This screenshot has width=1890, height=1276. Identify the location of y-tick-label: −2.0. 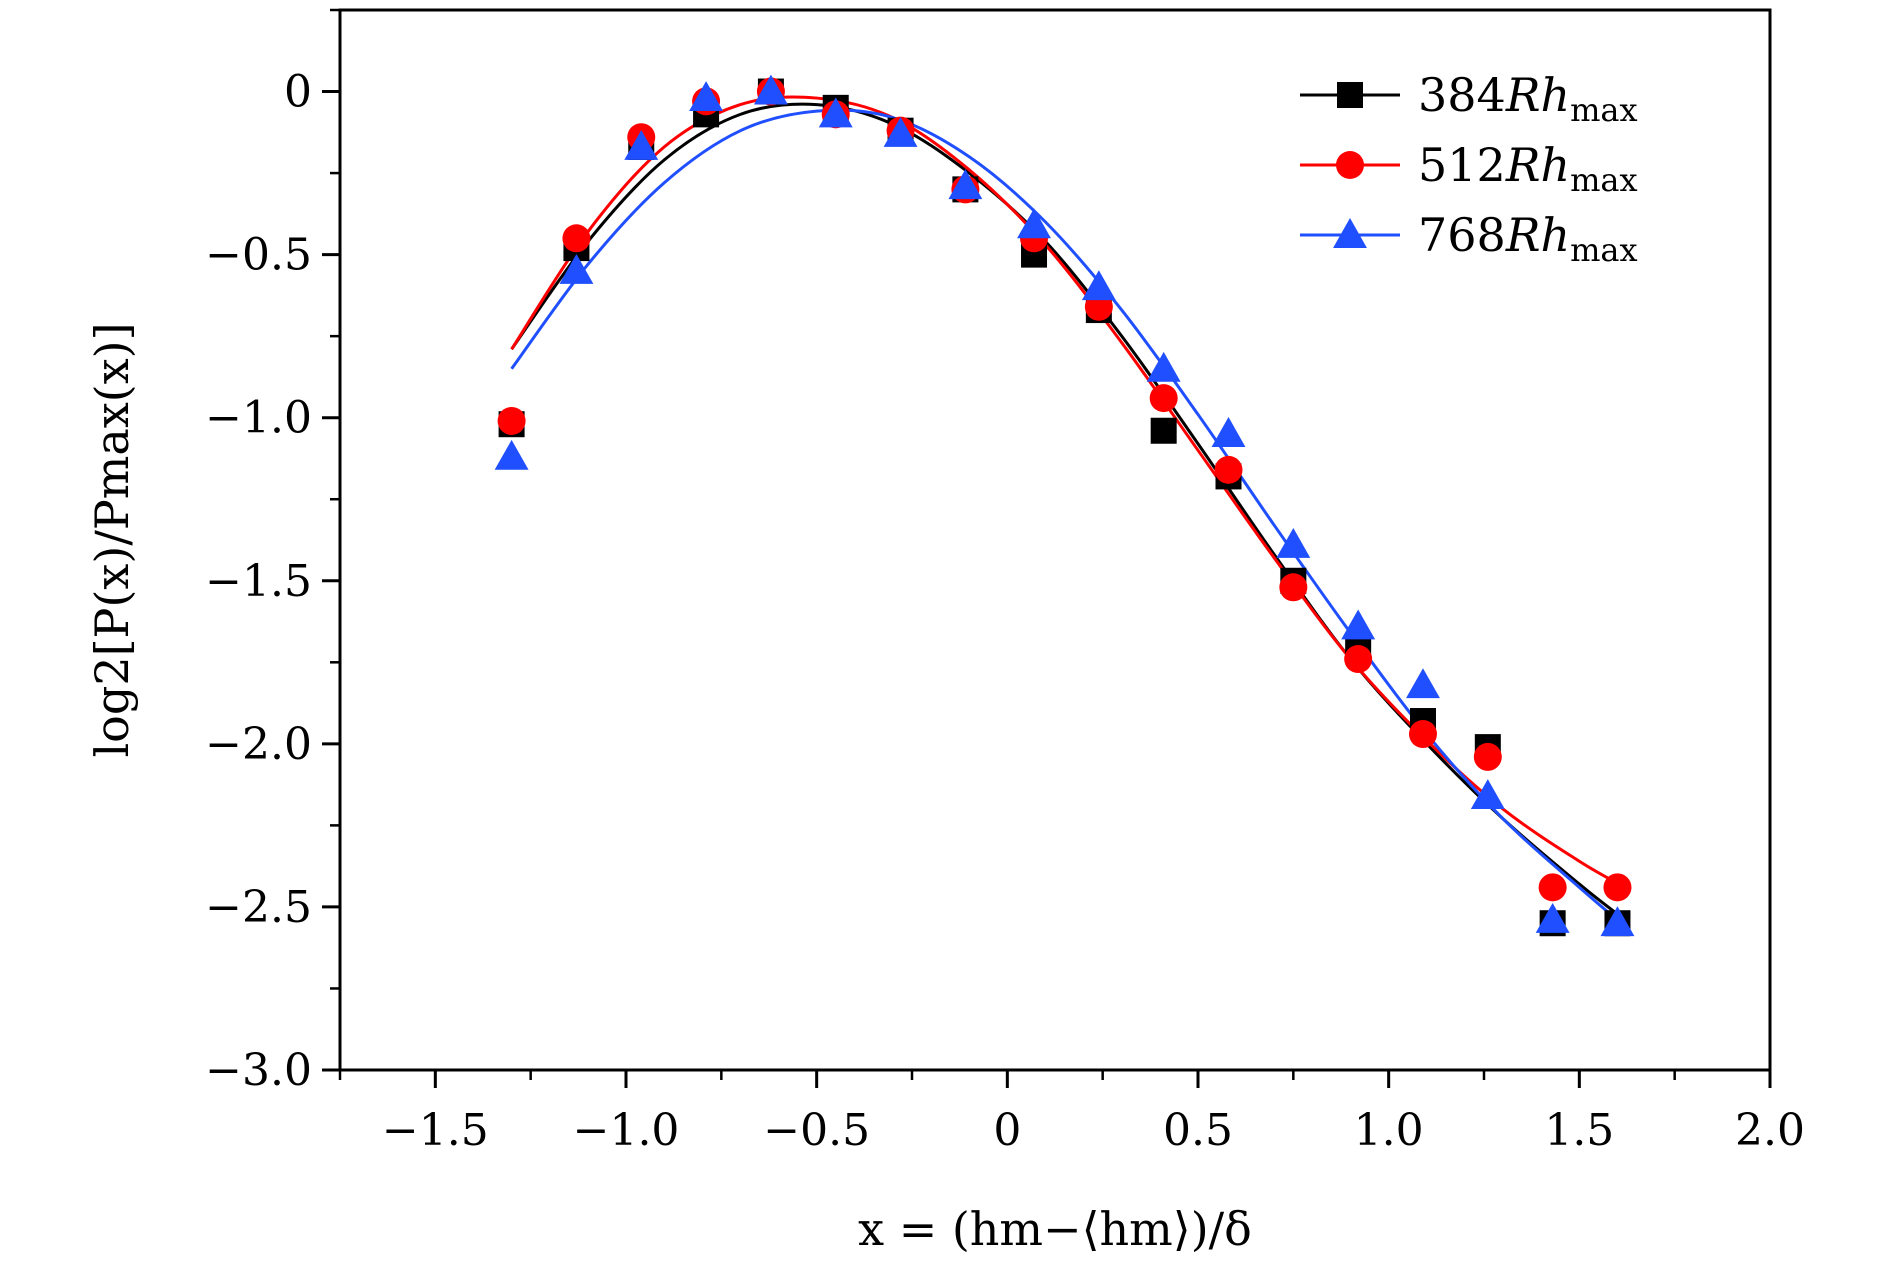
(258, 744).